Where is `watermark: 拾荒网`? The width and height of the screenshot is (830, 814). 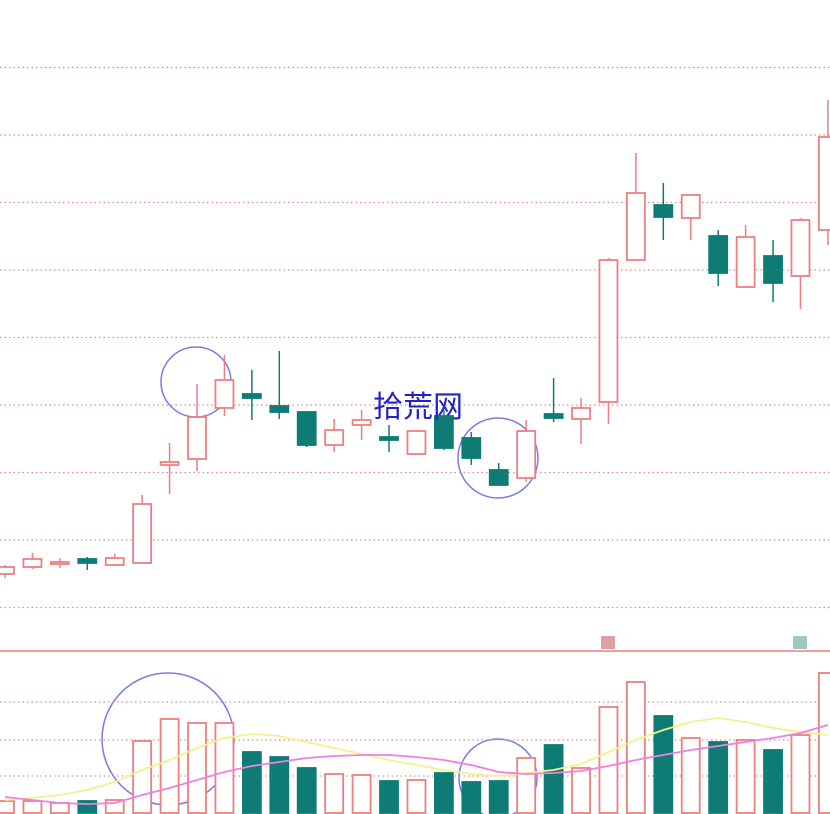 watermark: 拾荒网 is located at coordinates (418, 407).